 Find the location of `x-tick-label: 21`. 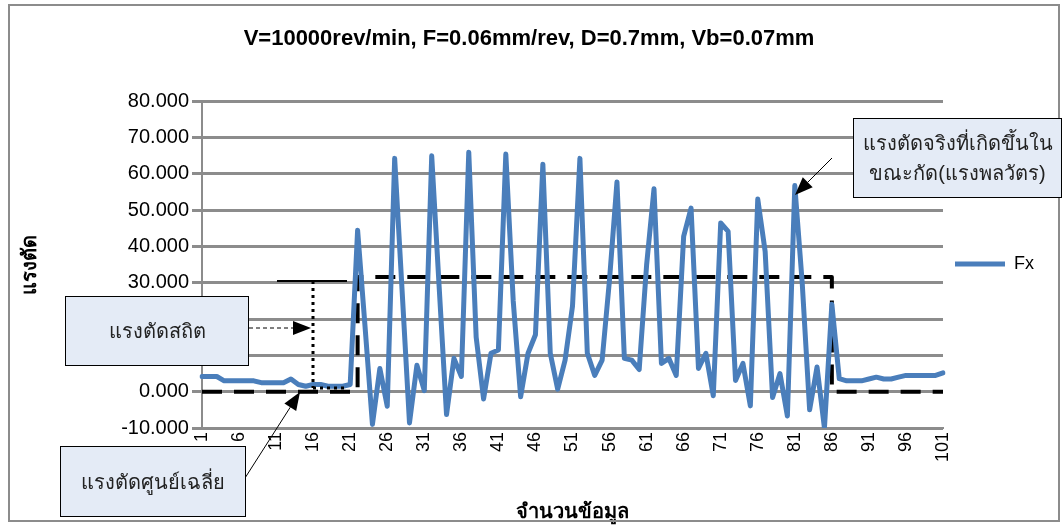

x-tick-label: 21 is located at coordinates (349, 442).